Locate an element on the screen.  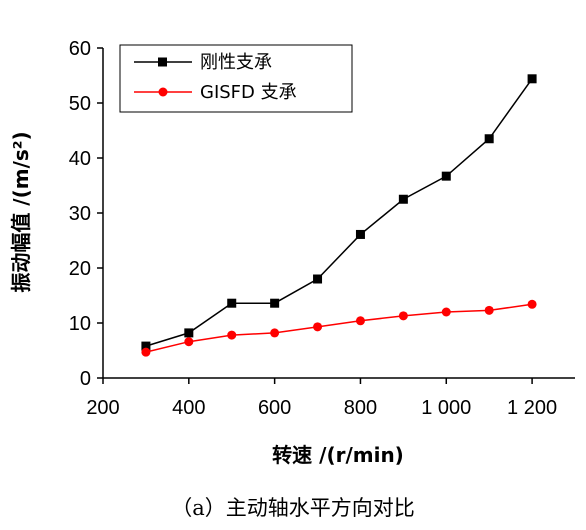
y-ticks: 0 10 20 30 40 50 60 is located at coordinates (86, 214).